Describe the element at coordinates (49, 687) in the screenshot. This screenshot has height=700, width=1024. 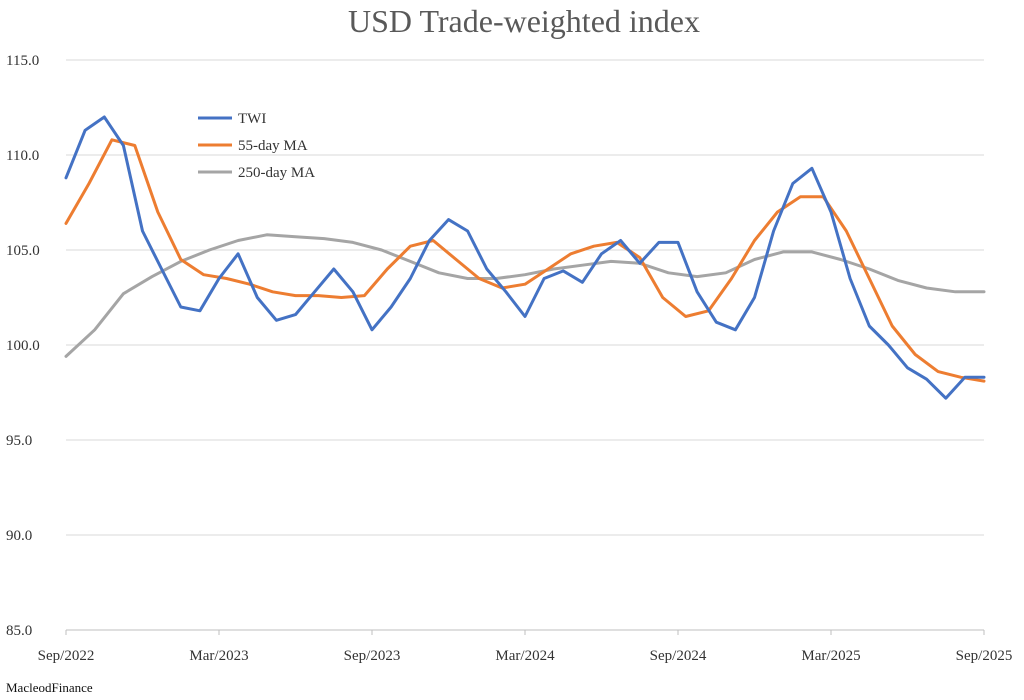
I see `source-credit: MacleodFinance` at that location.